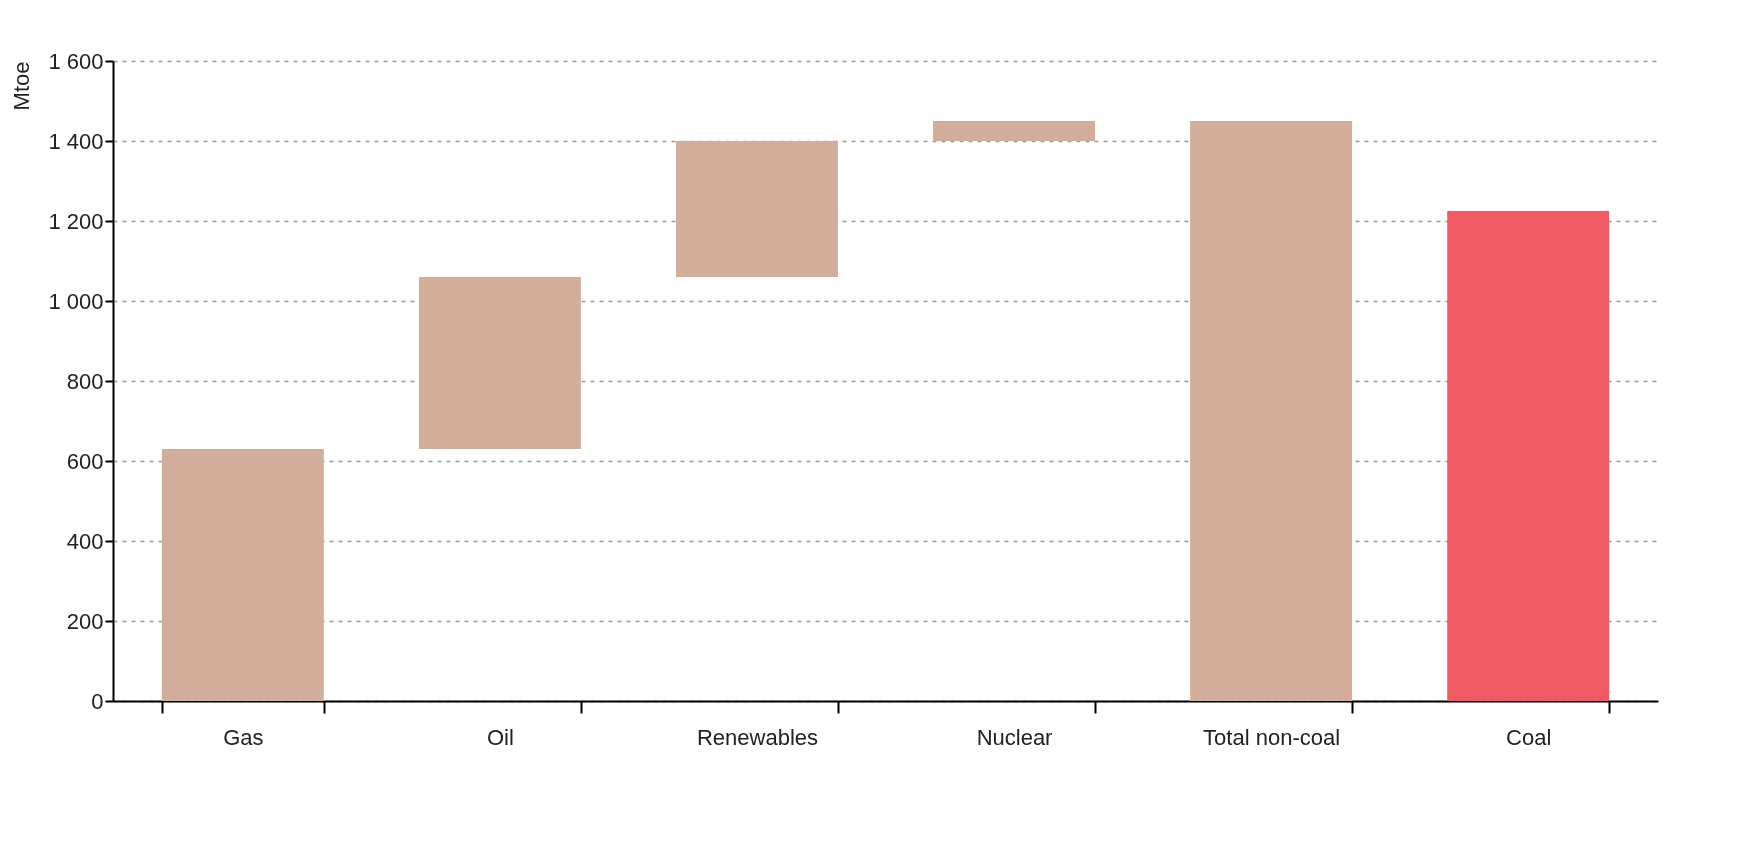 The image size is (1740, 853). What do you see at coordinates (85, 621) in the screenshot?
I see `y-tick-label: 200` at bounding box center [85, 621].